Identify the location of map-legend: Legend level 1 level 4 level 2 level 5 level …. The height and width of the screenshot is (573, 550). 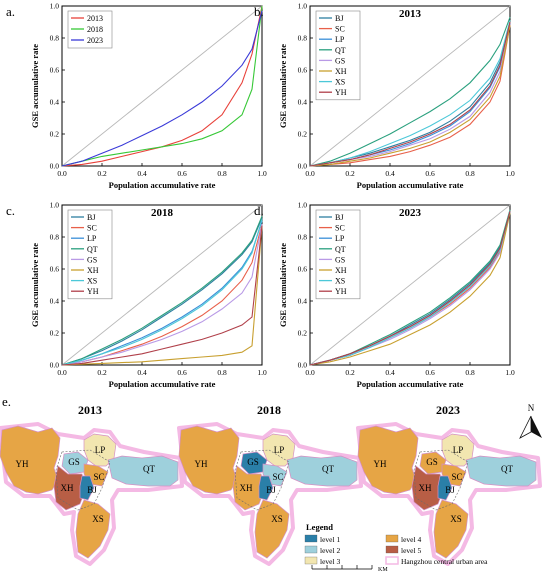
(396, 544).